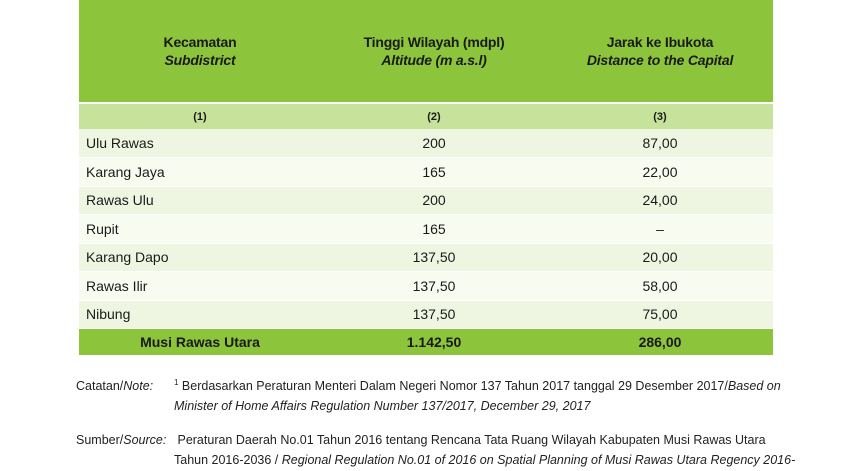 Image resolution: width=850 pixels, height=471 pixels. Describe the element at coordinates (660, 257) in the screenshot. I see `distance-cell: 20,00` at that location.